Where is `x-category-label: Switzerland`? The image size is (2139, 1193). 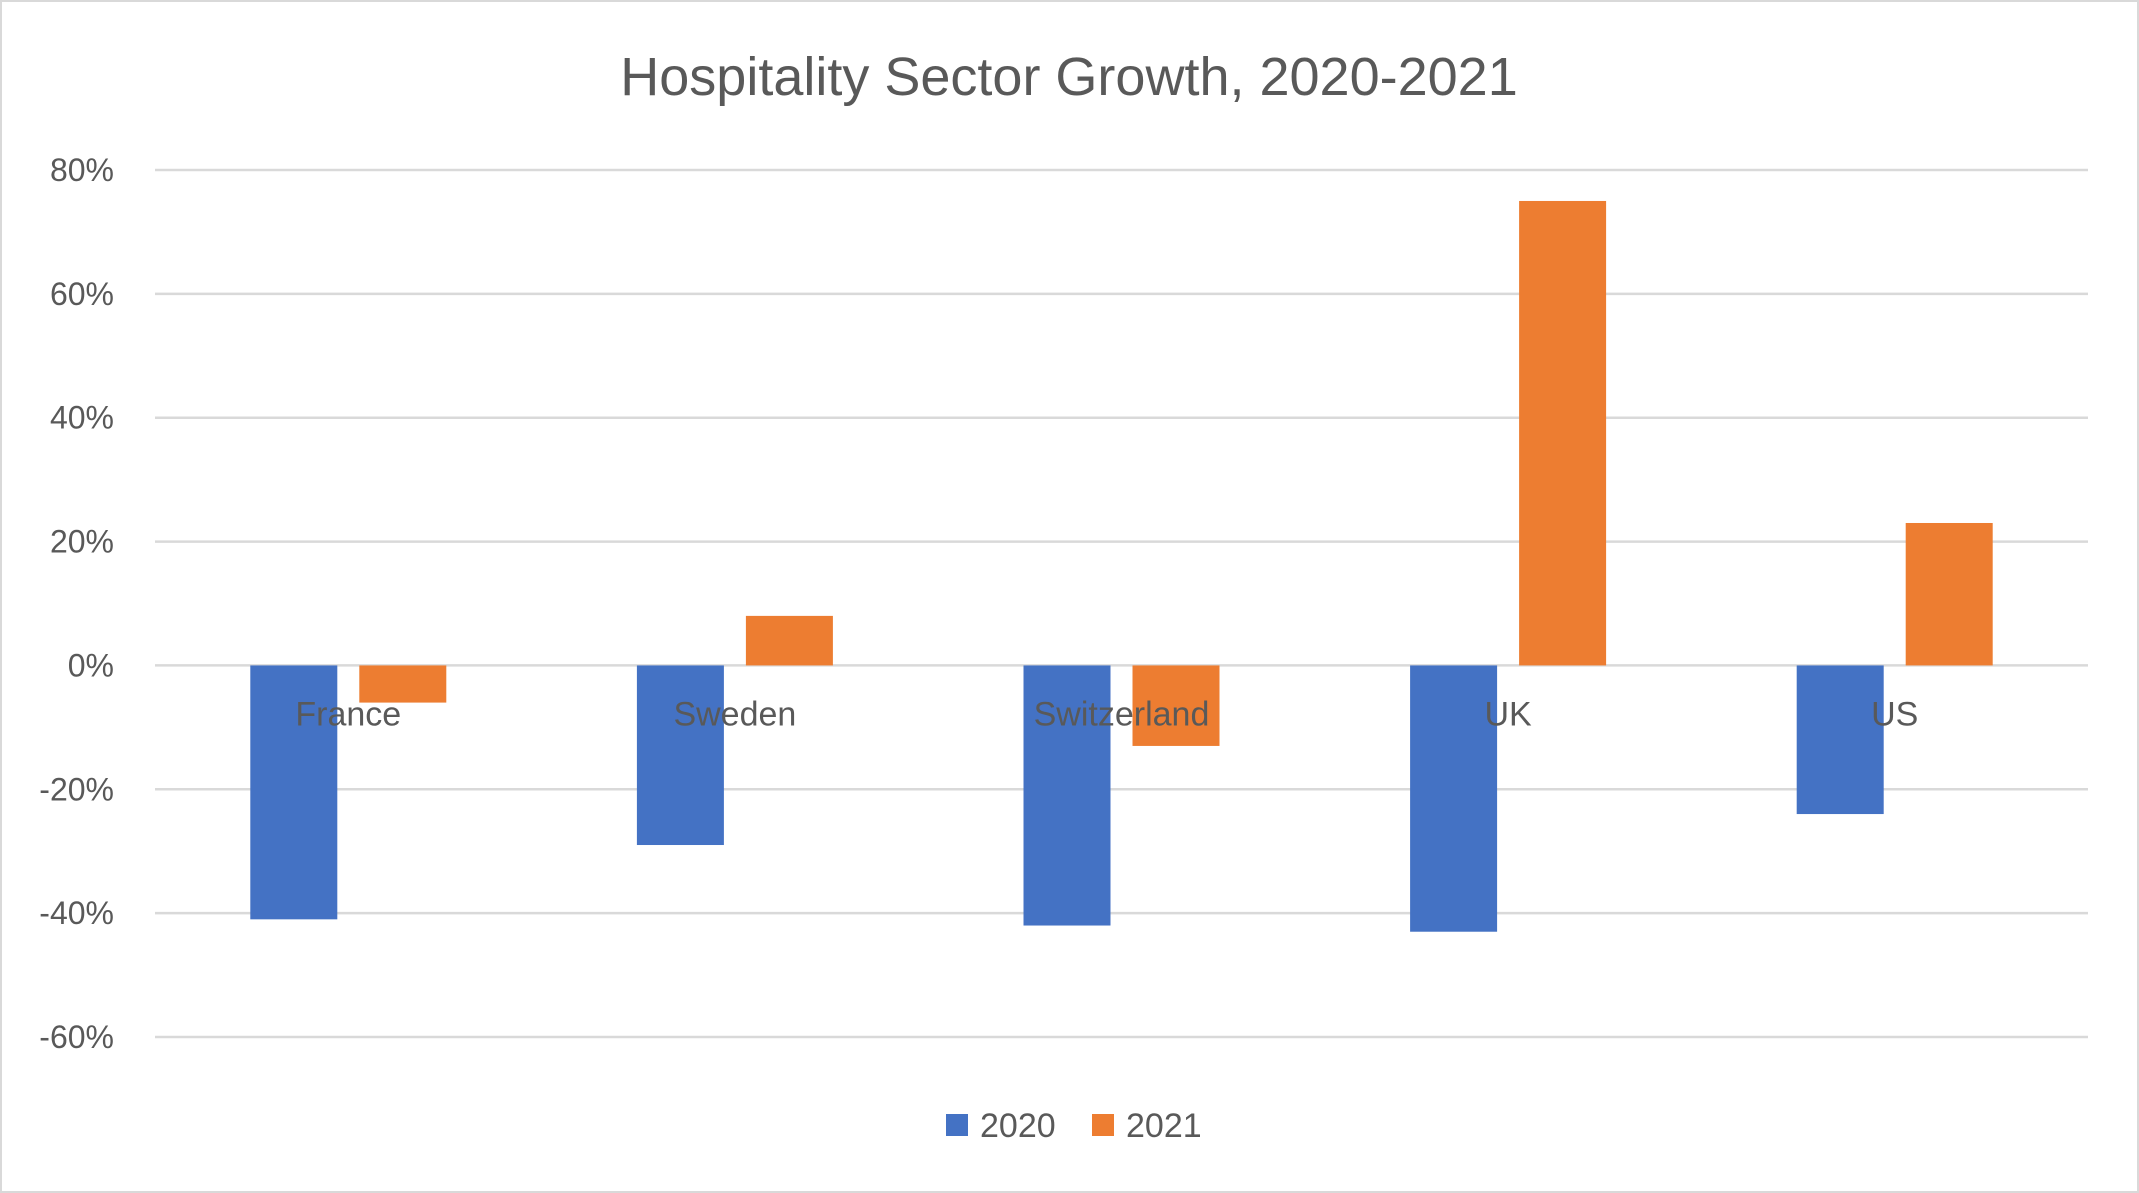 x-category-label: Switzerland is located at coordinates (1122, 714).